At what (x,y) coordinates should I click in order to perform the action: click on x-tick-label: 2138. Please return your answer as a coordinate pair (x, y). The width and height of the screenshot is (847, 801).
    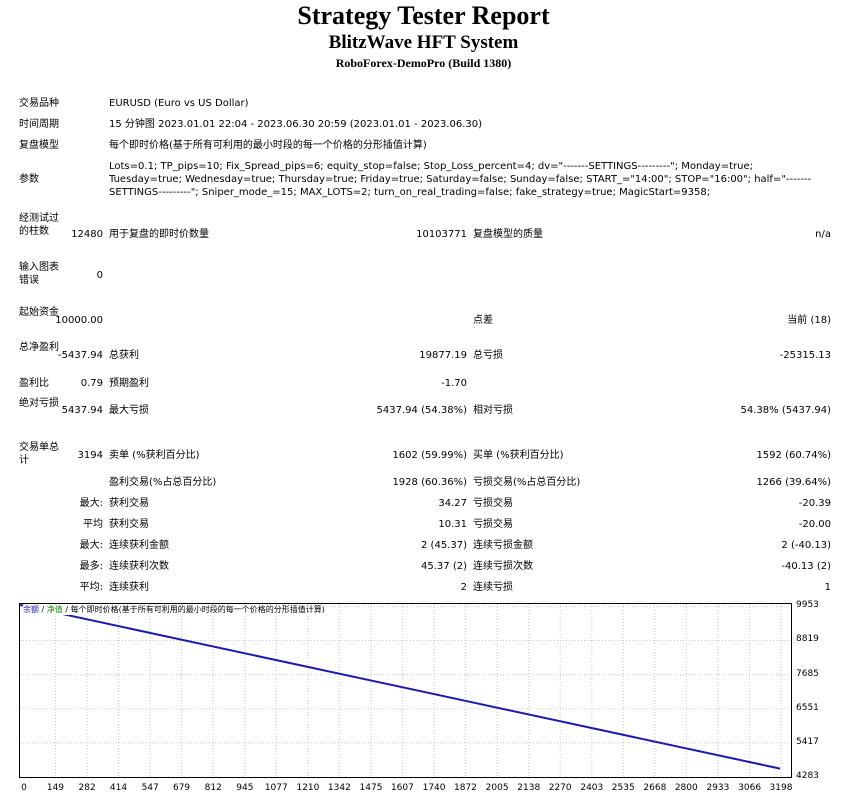
    Looking at the image, I should click on (529, 788).